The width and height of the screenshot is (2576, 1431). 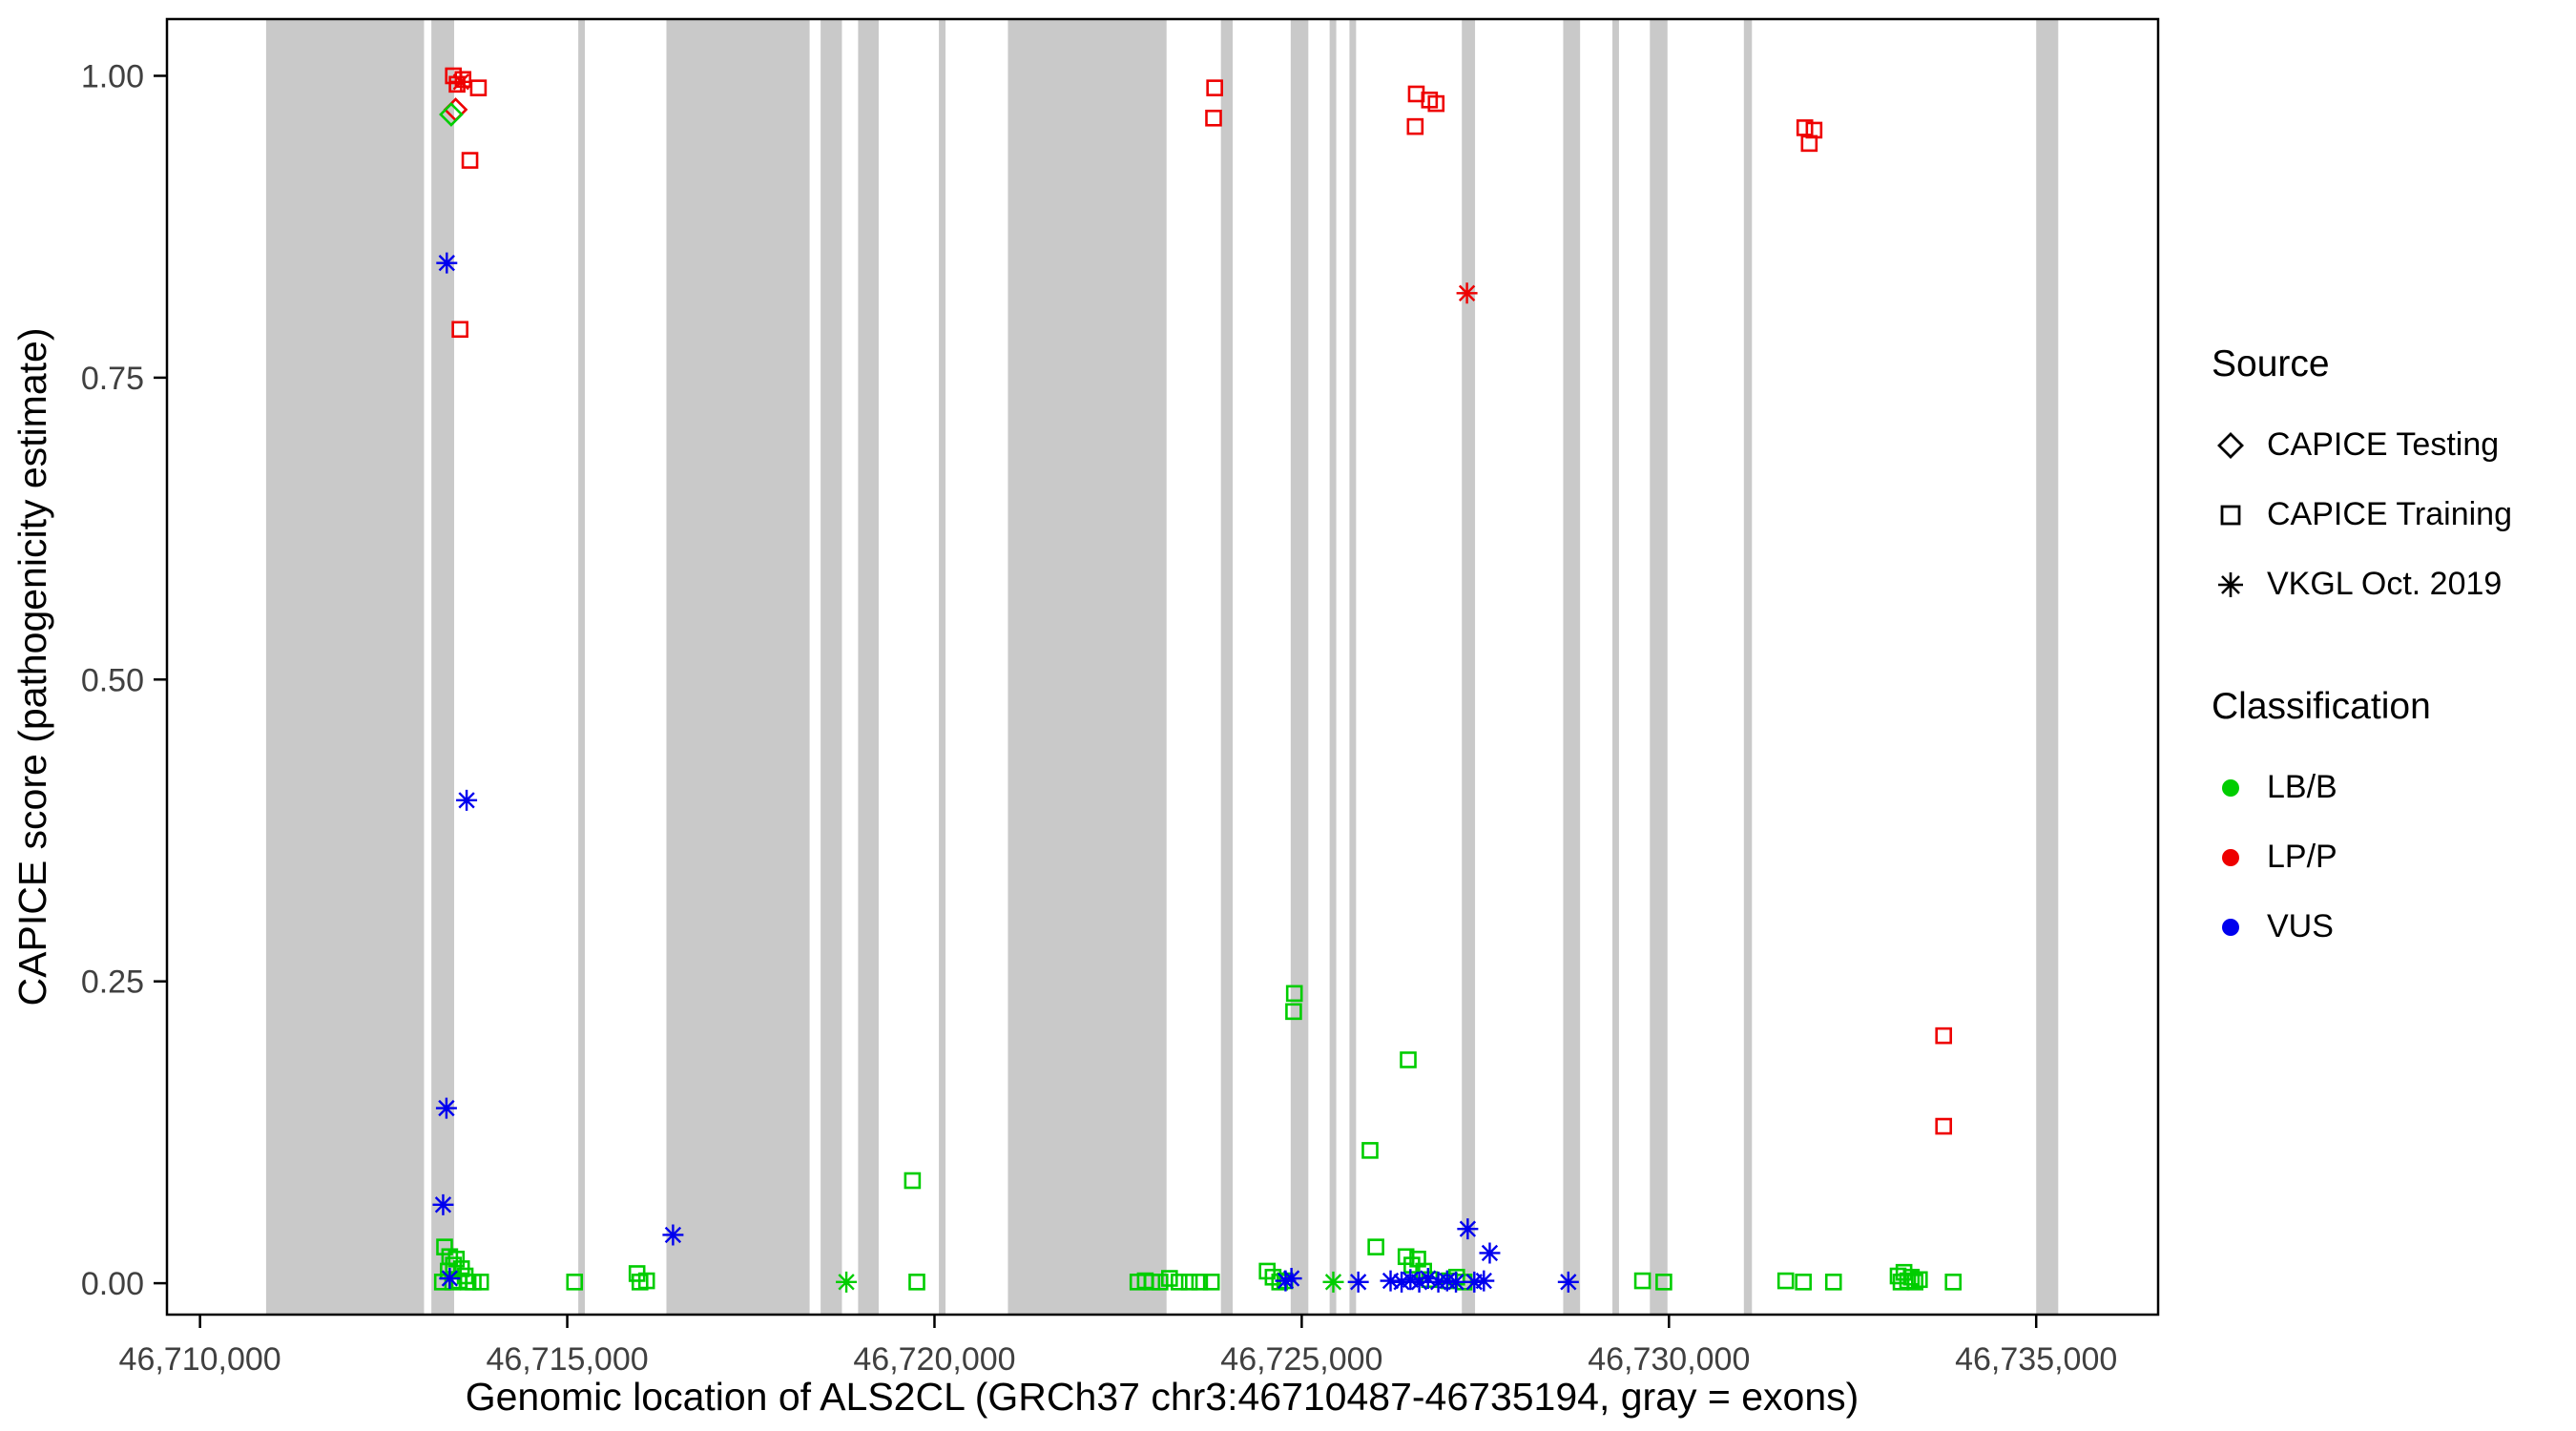 I want to click on x-tick-label: 46,720,000, so click(x=934, y=1359).